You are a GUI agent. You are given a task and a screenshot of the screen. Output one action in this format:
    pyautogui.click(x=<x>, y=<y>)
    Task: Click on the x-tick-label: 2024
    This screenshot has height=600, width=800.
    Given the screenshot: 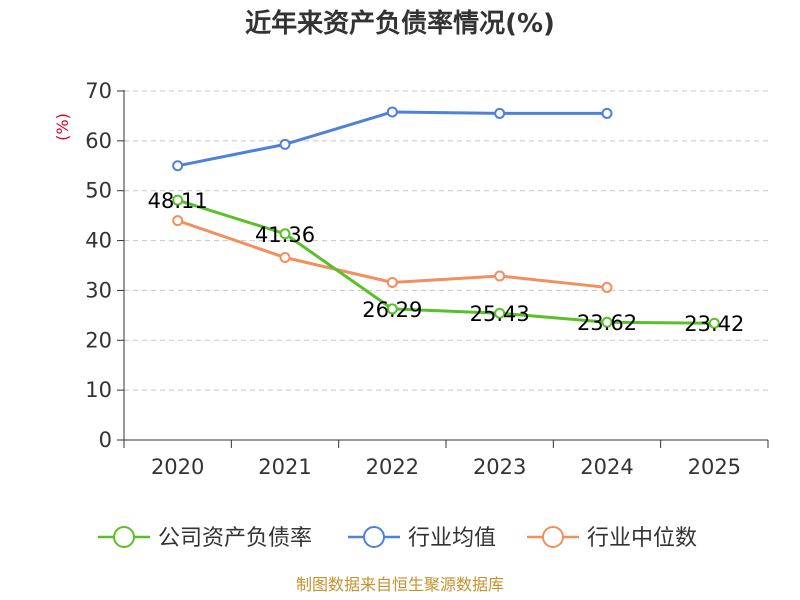 What is the action you would take?
    pyautogui.click(x=606, y=467)
    